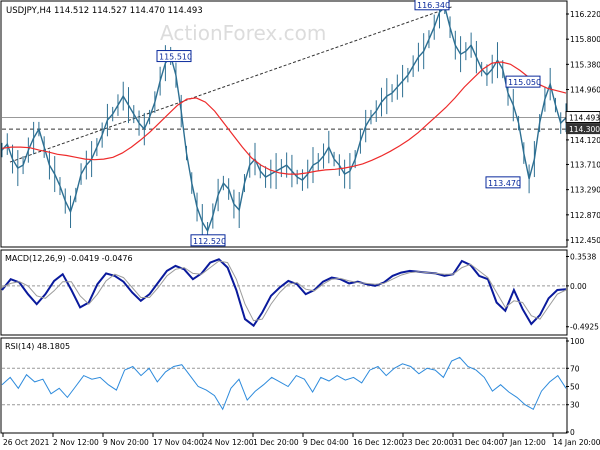  I want to click on x-tick-label: 9 Nov 20:00, so click(126, 442).